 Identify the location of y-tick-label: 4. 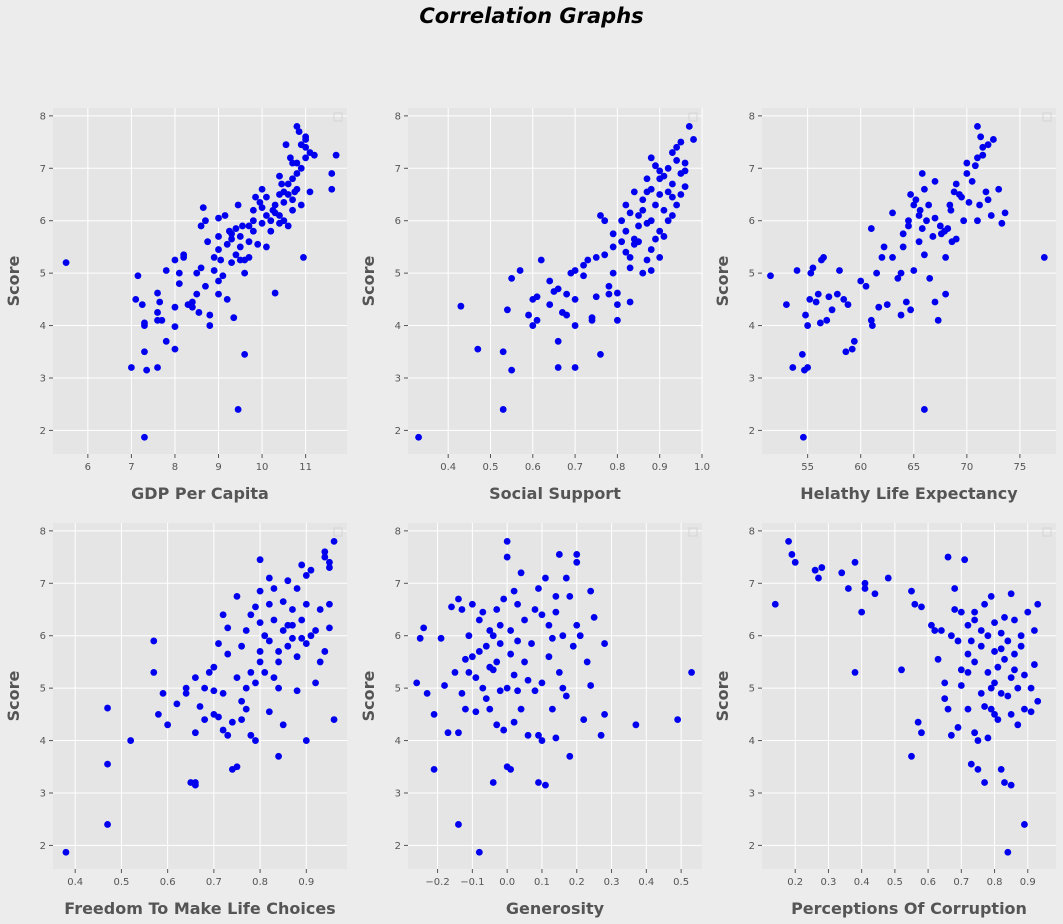
(43, 741).